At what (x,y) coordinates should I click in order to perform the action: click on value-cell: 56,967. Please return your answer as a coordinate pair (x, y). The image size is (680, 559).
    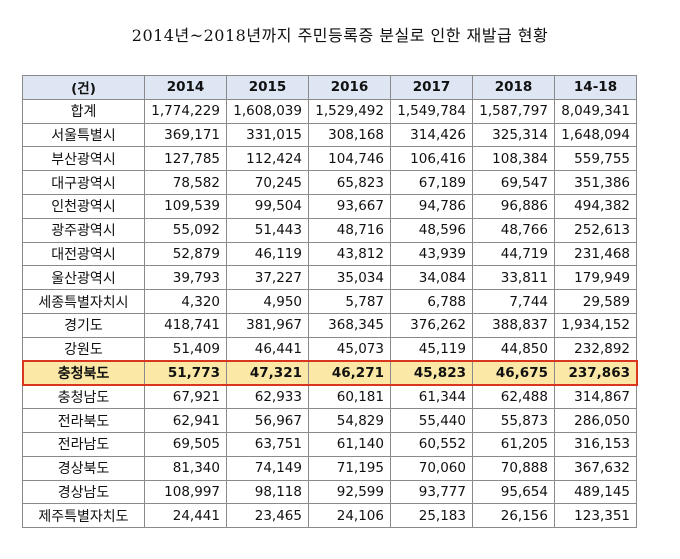
    Looking at the image, I should click on (267, 420).